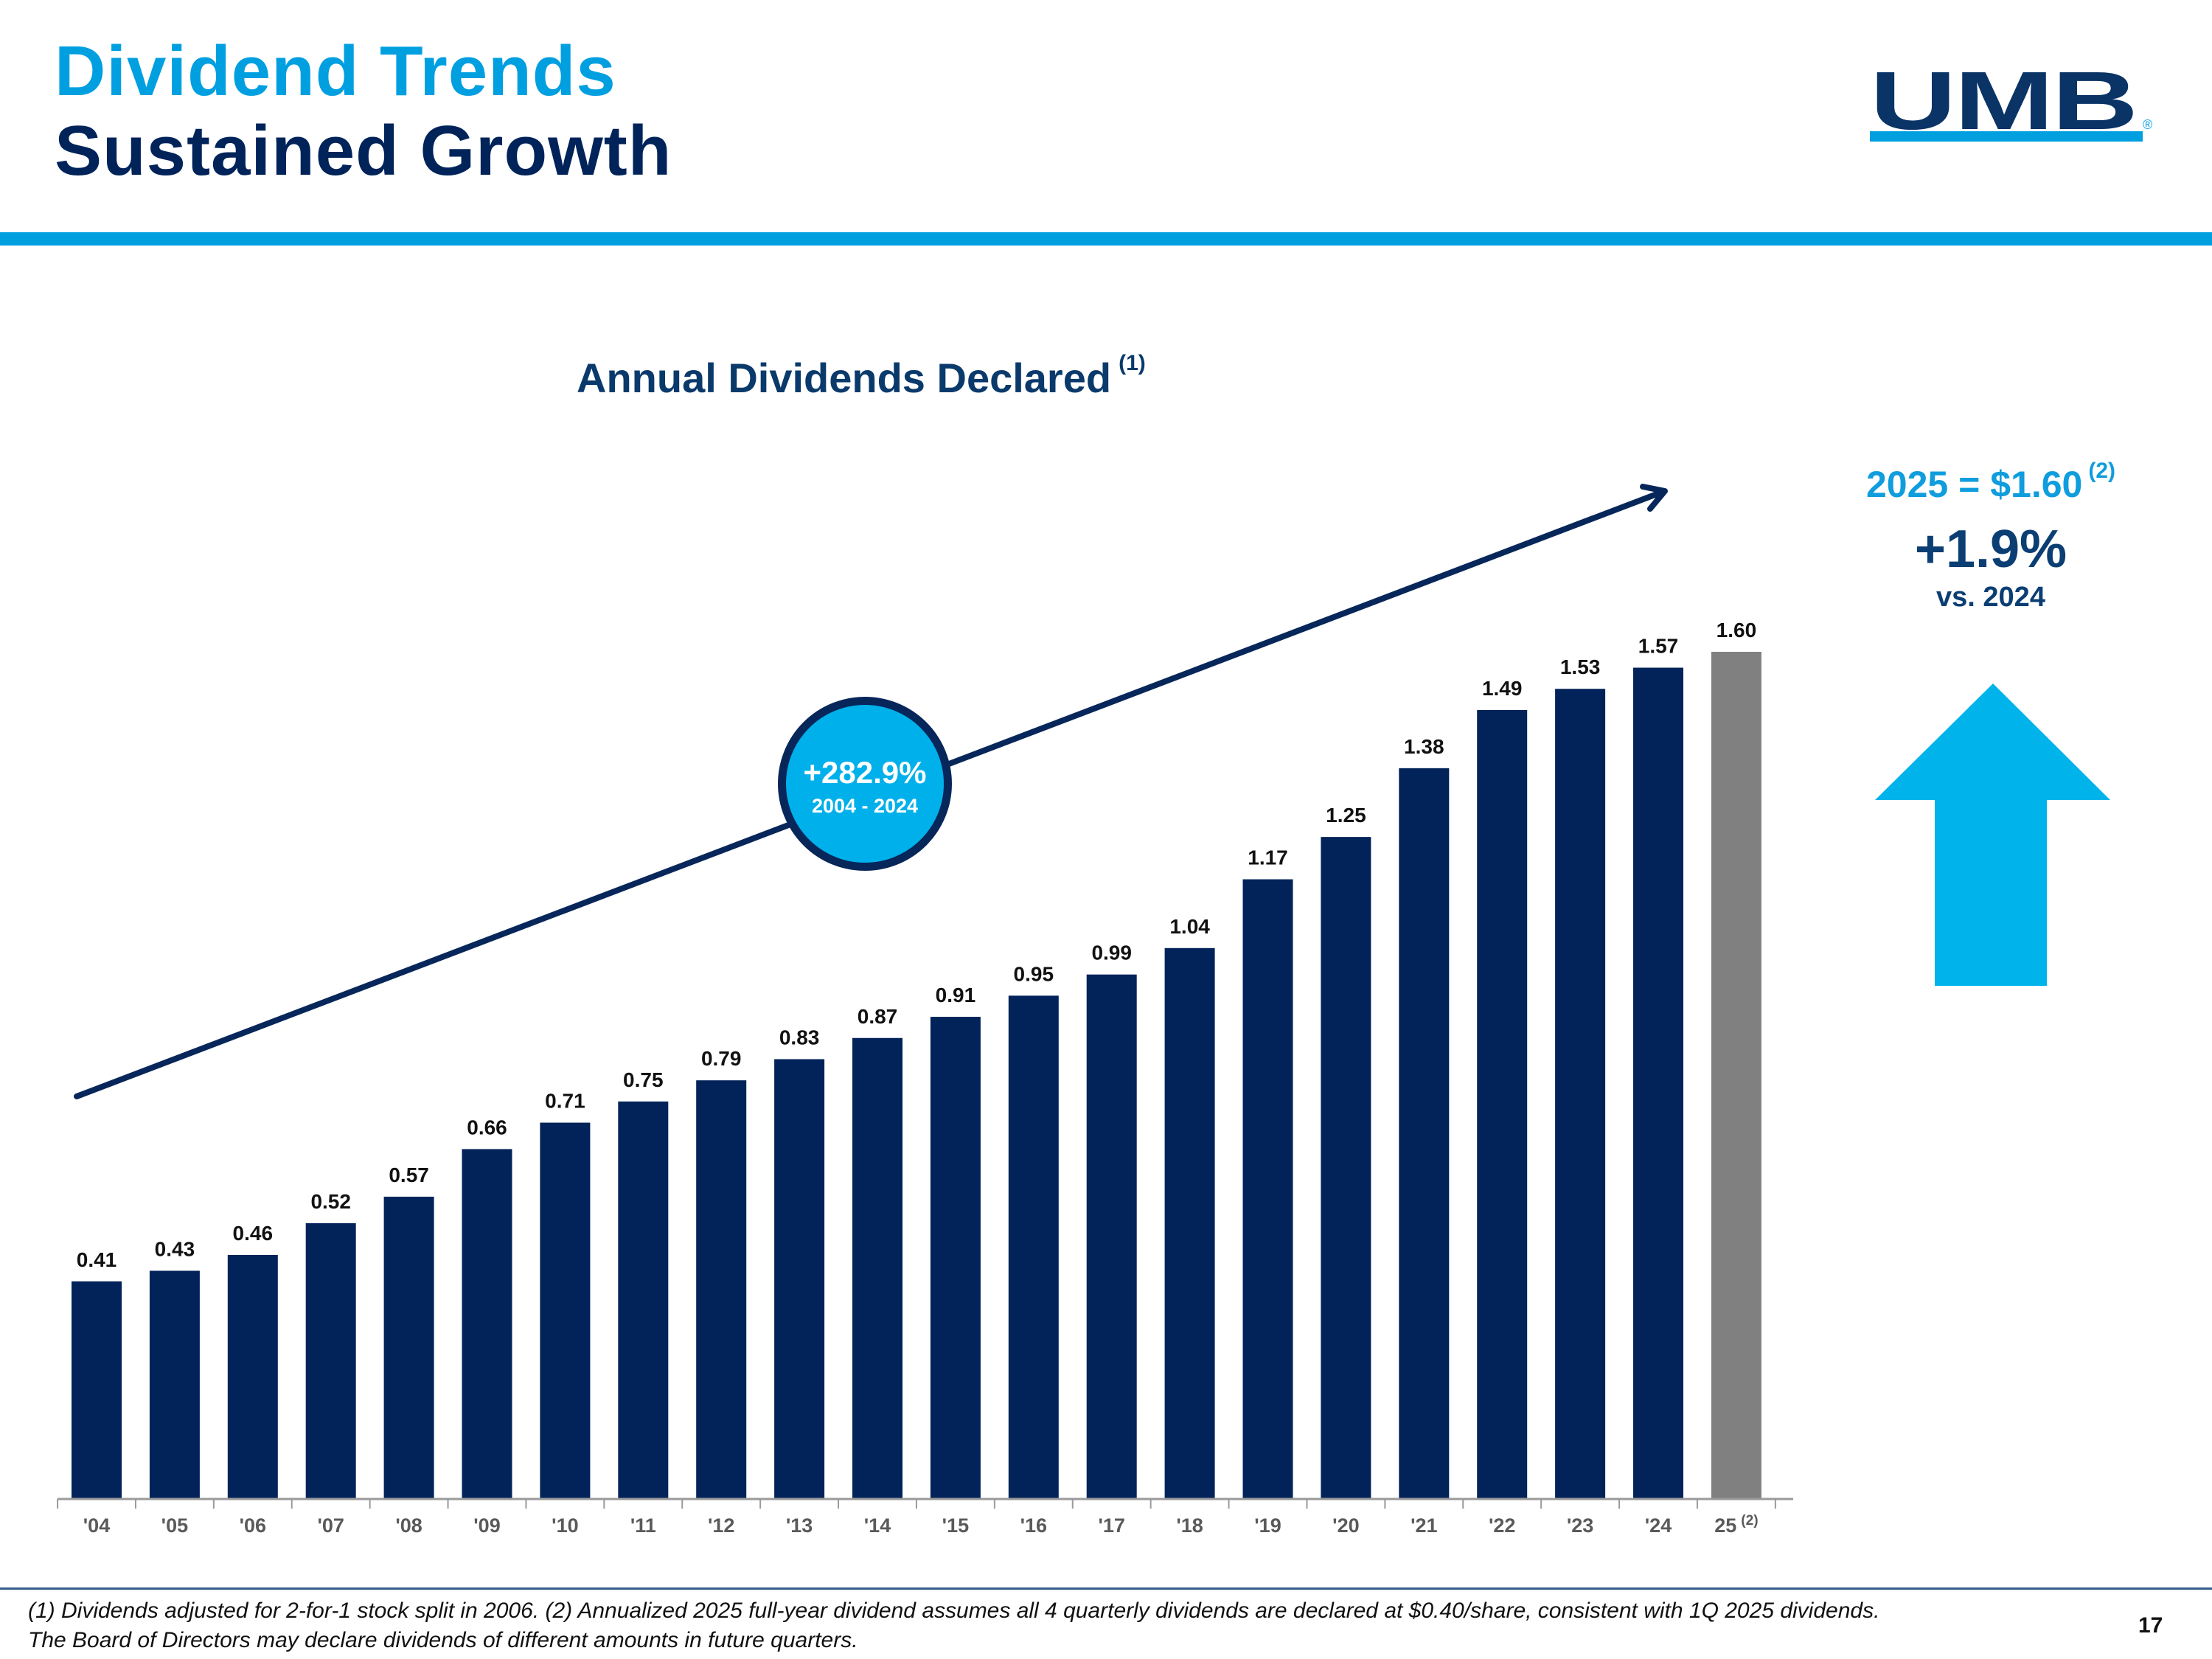 The image size is (2212, 1659). What do you see at coordinates (1267, 1525) in the screenshot?
I see `x-tick-label: '19` at bounding box center [1267, 1525].